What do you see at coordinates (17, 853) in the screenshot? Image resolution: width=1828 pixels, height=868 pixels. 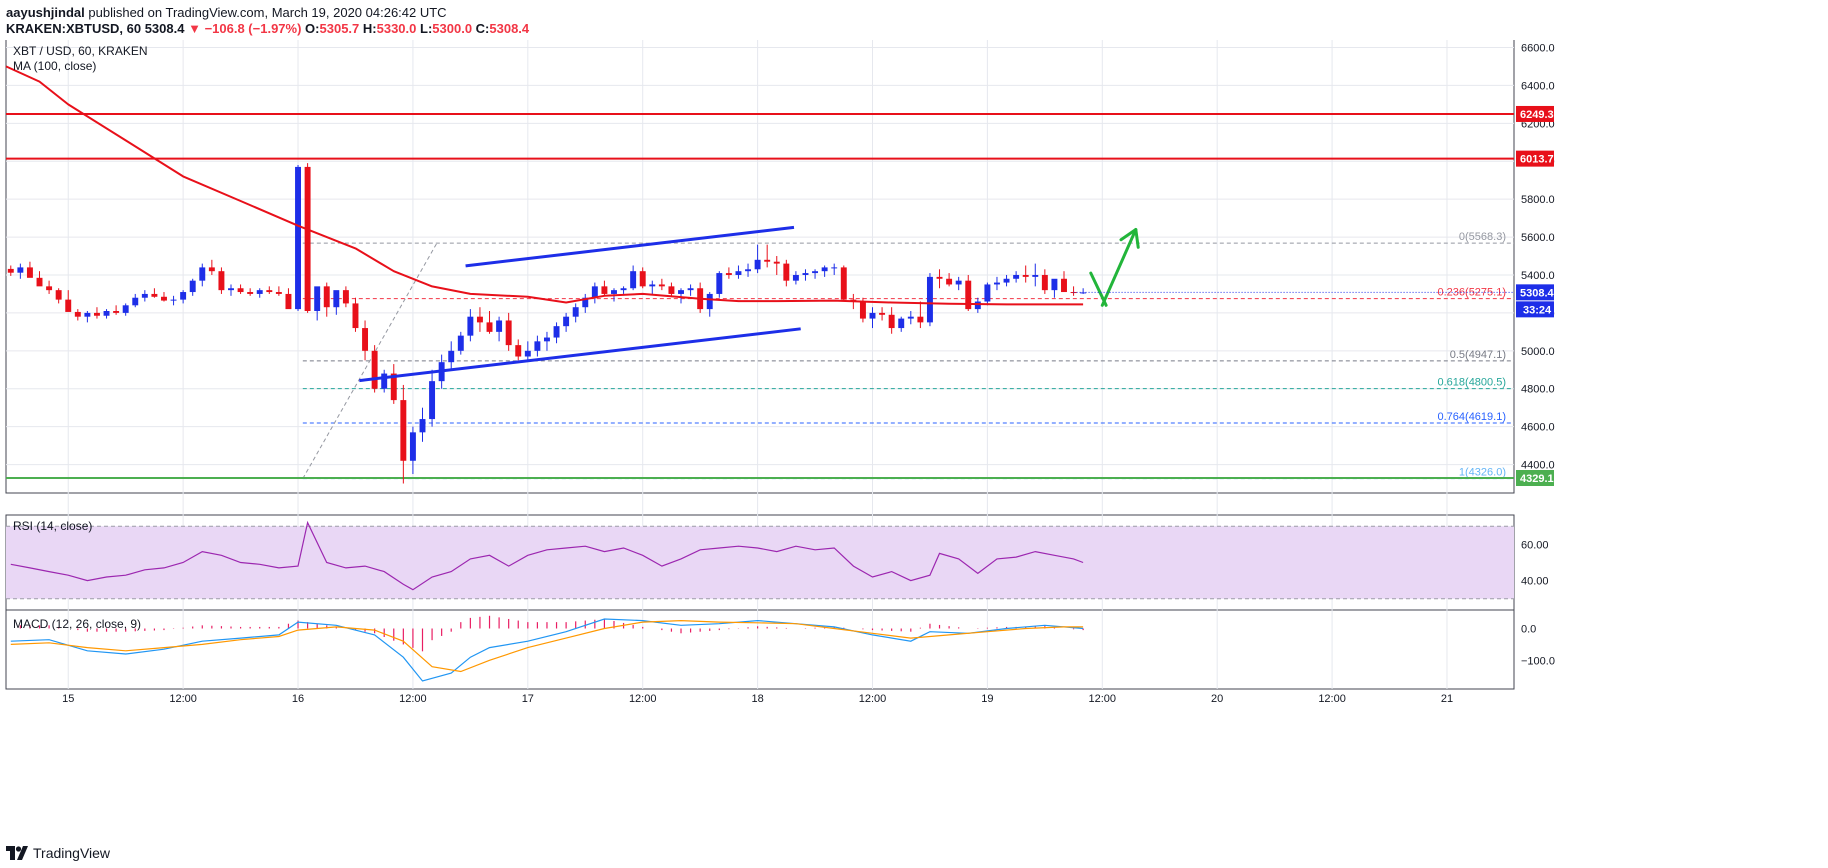 I see `tradingview-logo-icon` at bounding box center [17, 853].